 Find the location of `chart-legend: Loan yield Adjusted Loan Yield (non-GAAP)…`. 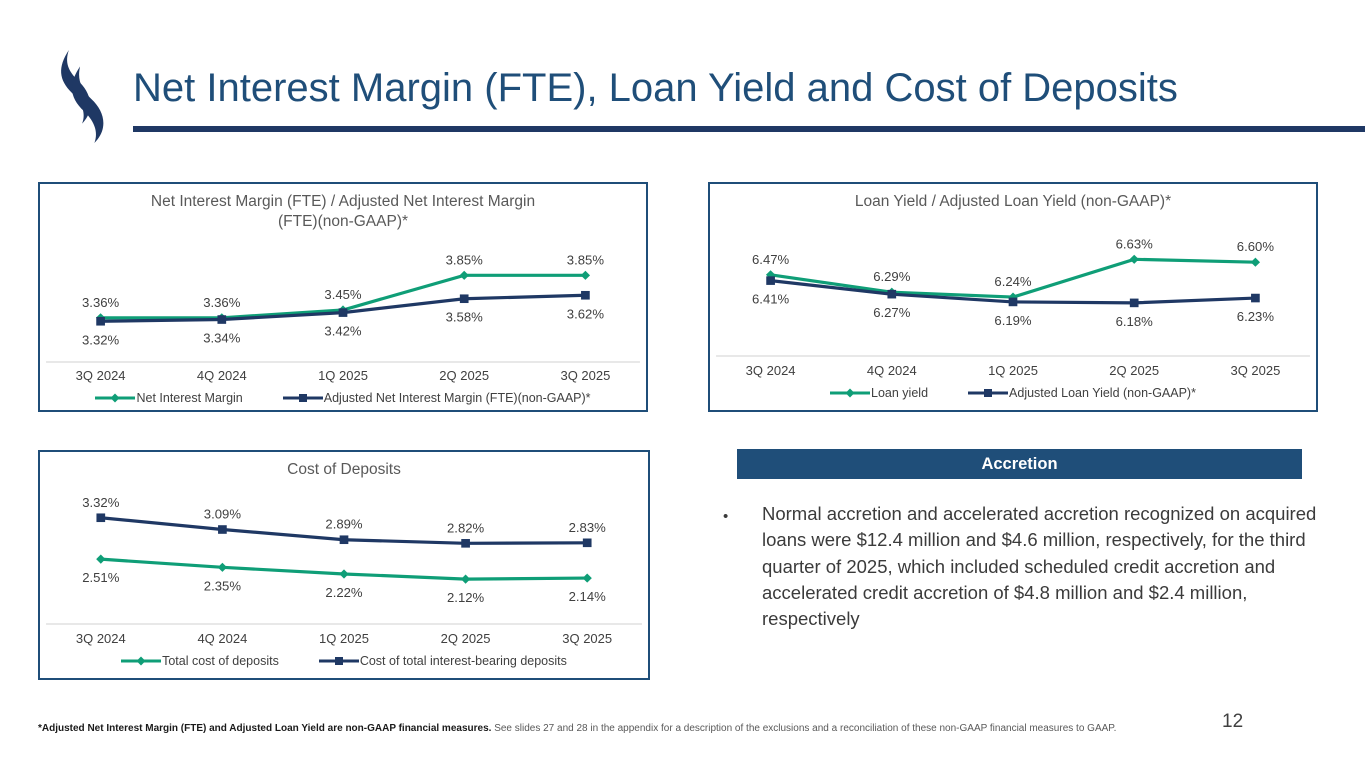

chart-legend: Loan yield Adjusted Loan Yield (non-GAAP)… is located at coordinates (1013, 393).